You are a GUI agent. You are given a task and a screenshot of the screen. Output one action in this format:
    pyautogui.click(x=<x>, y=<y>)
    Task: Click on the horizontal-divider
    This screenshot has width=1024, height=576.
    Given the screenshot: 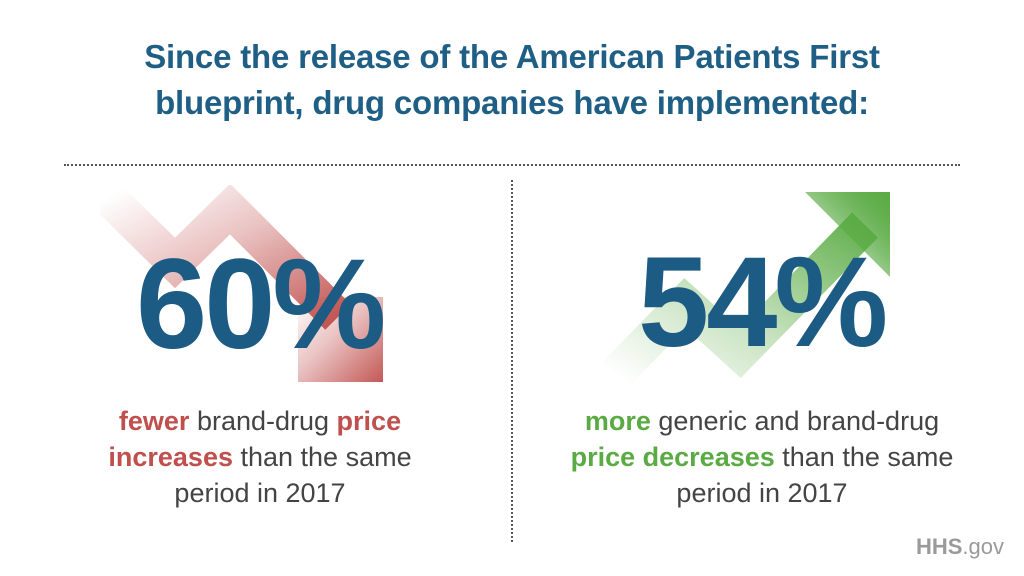 What is the action you would take?
    pyautogui.click(x=512, y=165)
    